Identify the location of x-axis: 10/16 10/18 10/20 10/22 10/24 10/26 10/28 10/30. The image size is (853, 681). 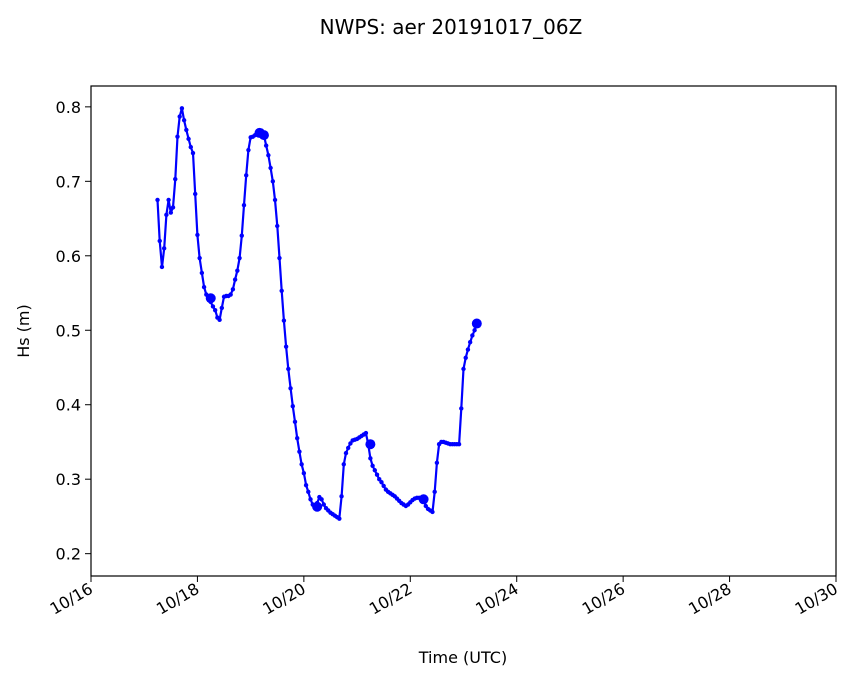
(444, 597).